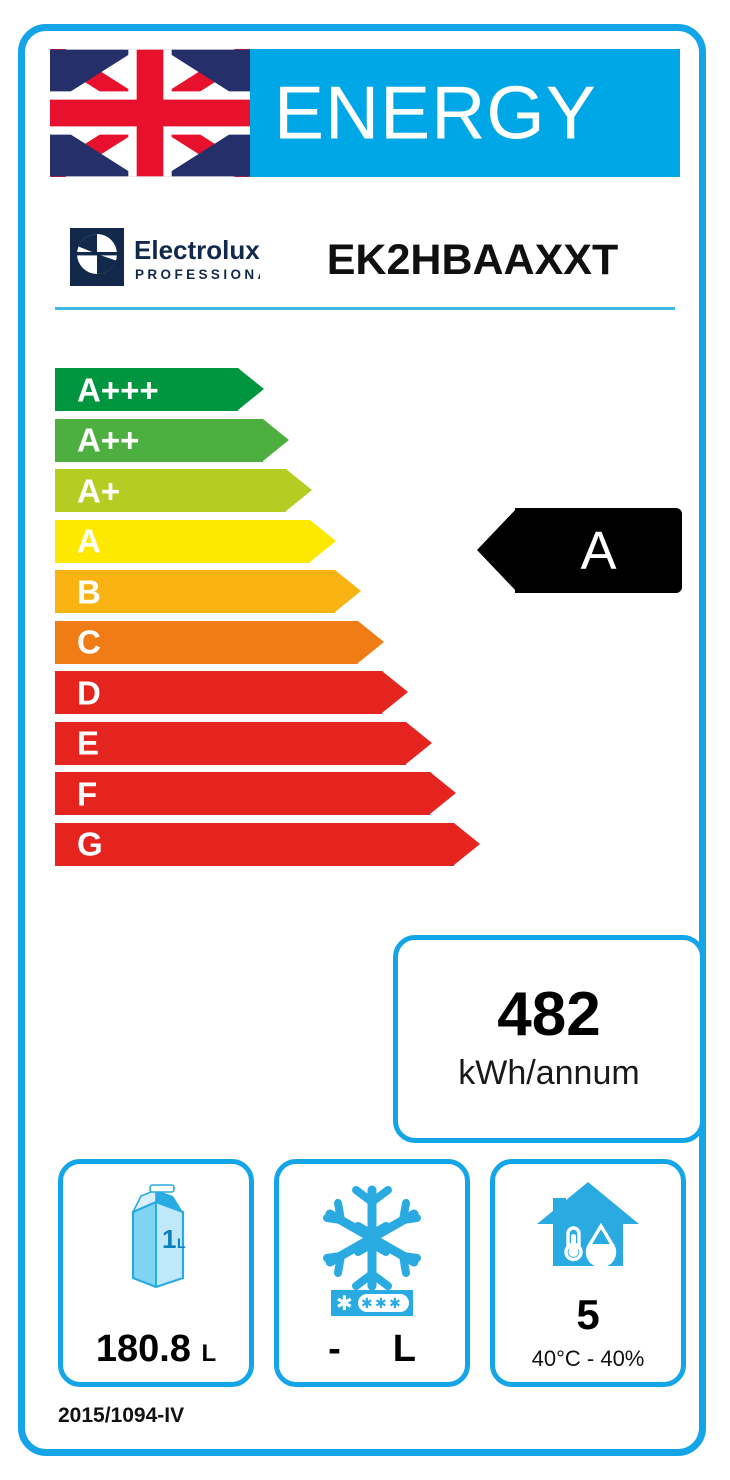  I want to click on svg-text: 1, so click(169, 1239).